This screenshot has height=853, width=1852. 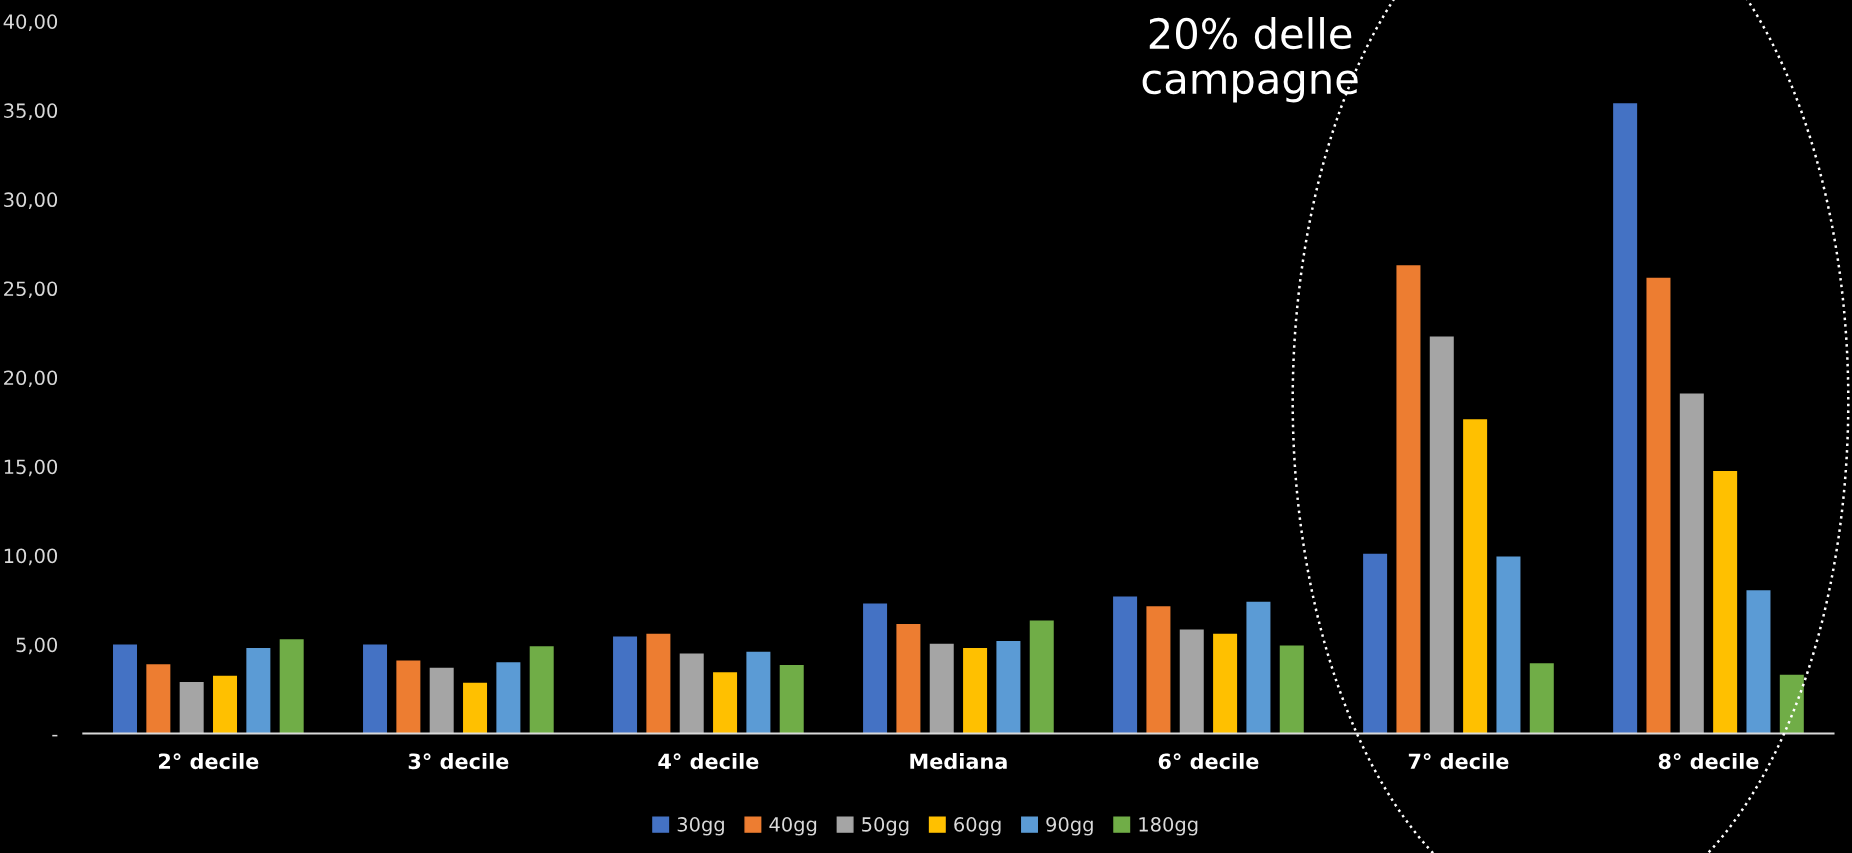 I want to click on y-tick-label: 25,00, so click(x=31, y=290).